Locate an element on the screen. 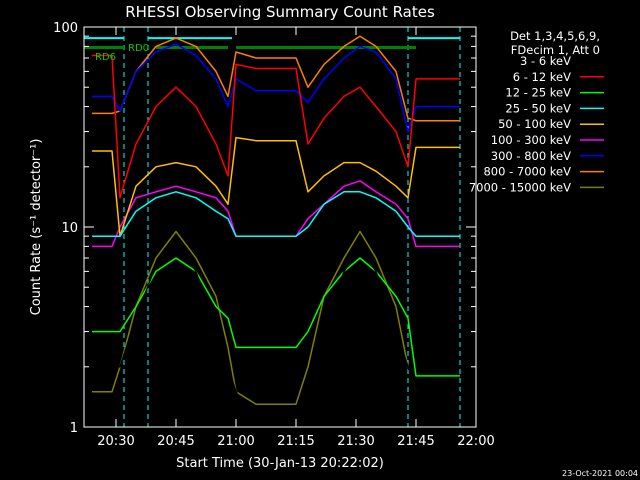  series-line-50-100-keV is located at coordinates (276, 186).